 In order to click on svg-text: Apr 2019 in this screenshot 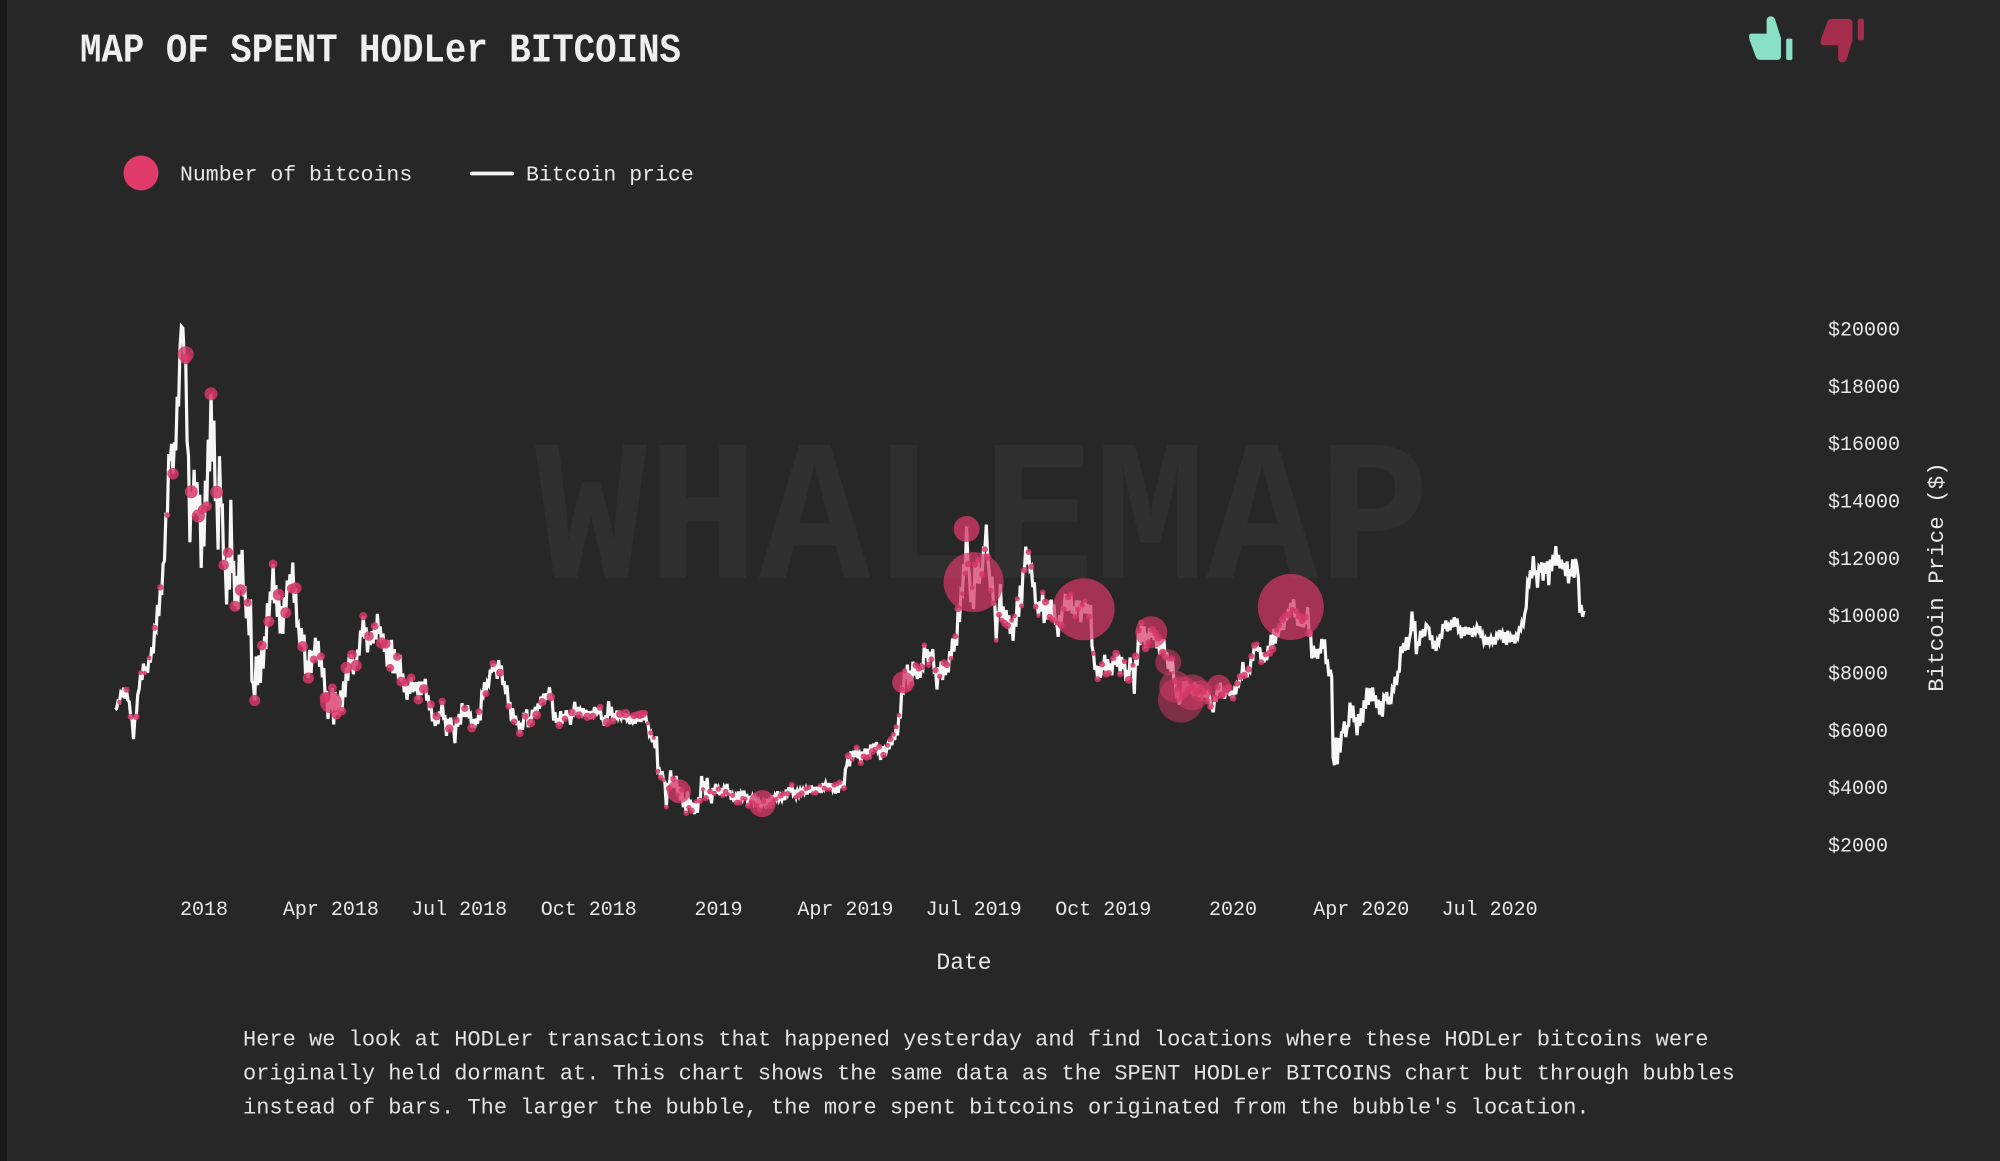, I will do `click(845, 910)`.